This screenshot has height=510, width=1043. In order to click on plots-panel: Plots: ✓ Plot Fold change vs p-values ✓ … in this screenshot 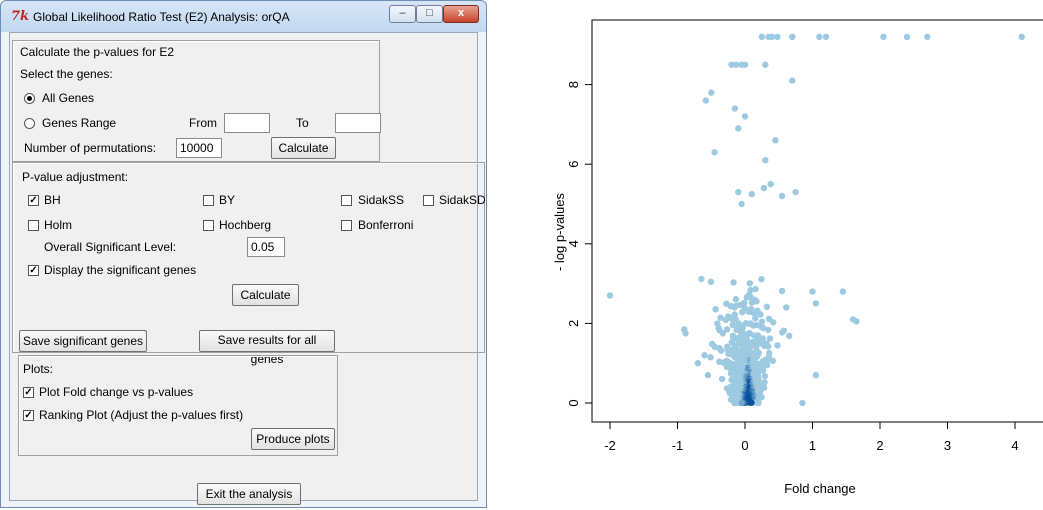, I will do `click(178, 405)`.